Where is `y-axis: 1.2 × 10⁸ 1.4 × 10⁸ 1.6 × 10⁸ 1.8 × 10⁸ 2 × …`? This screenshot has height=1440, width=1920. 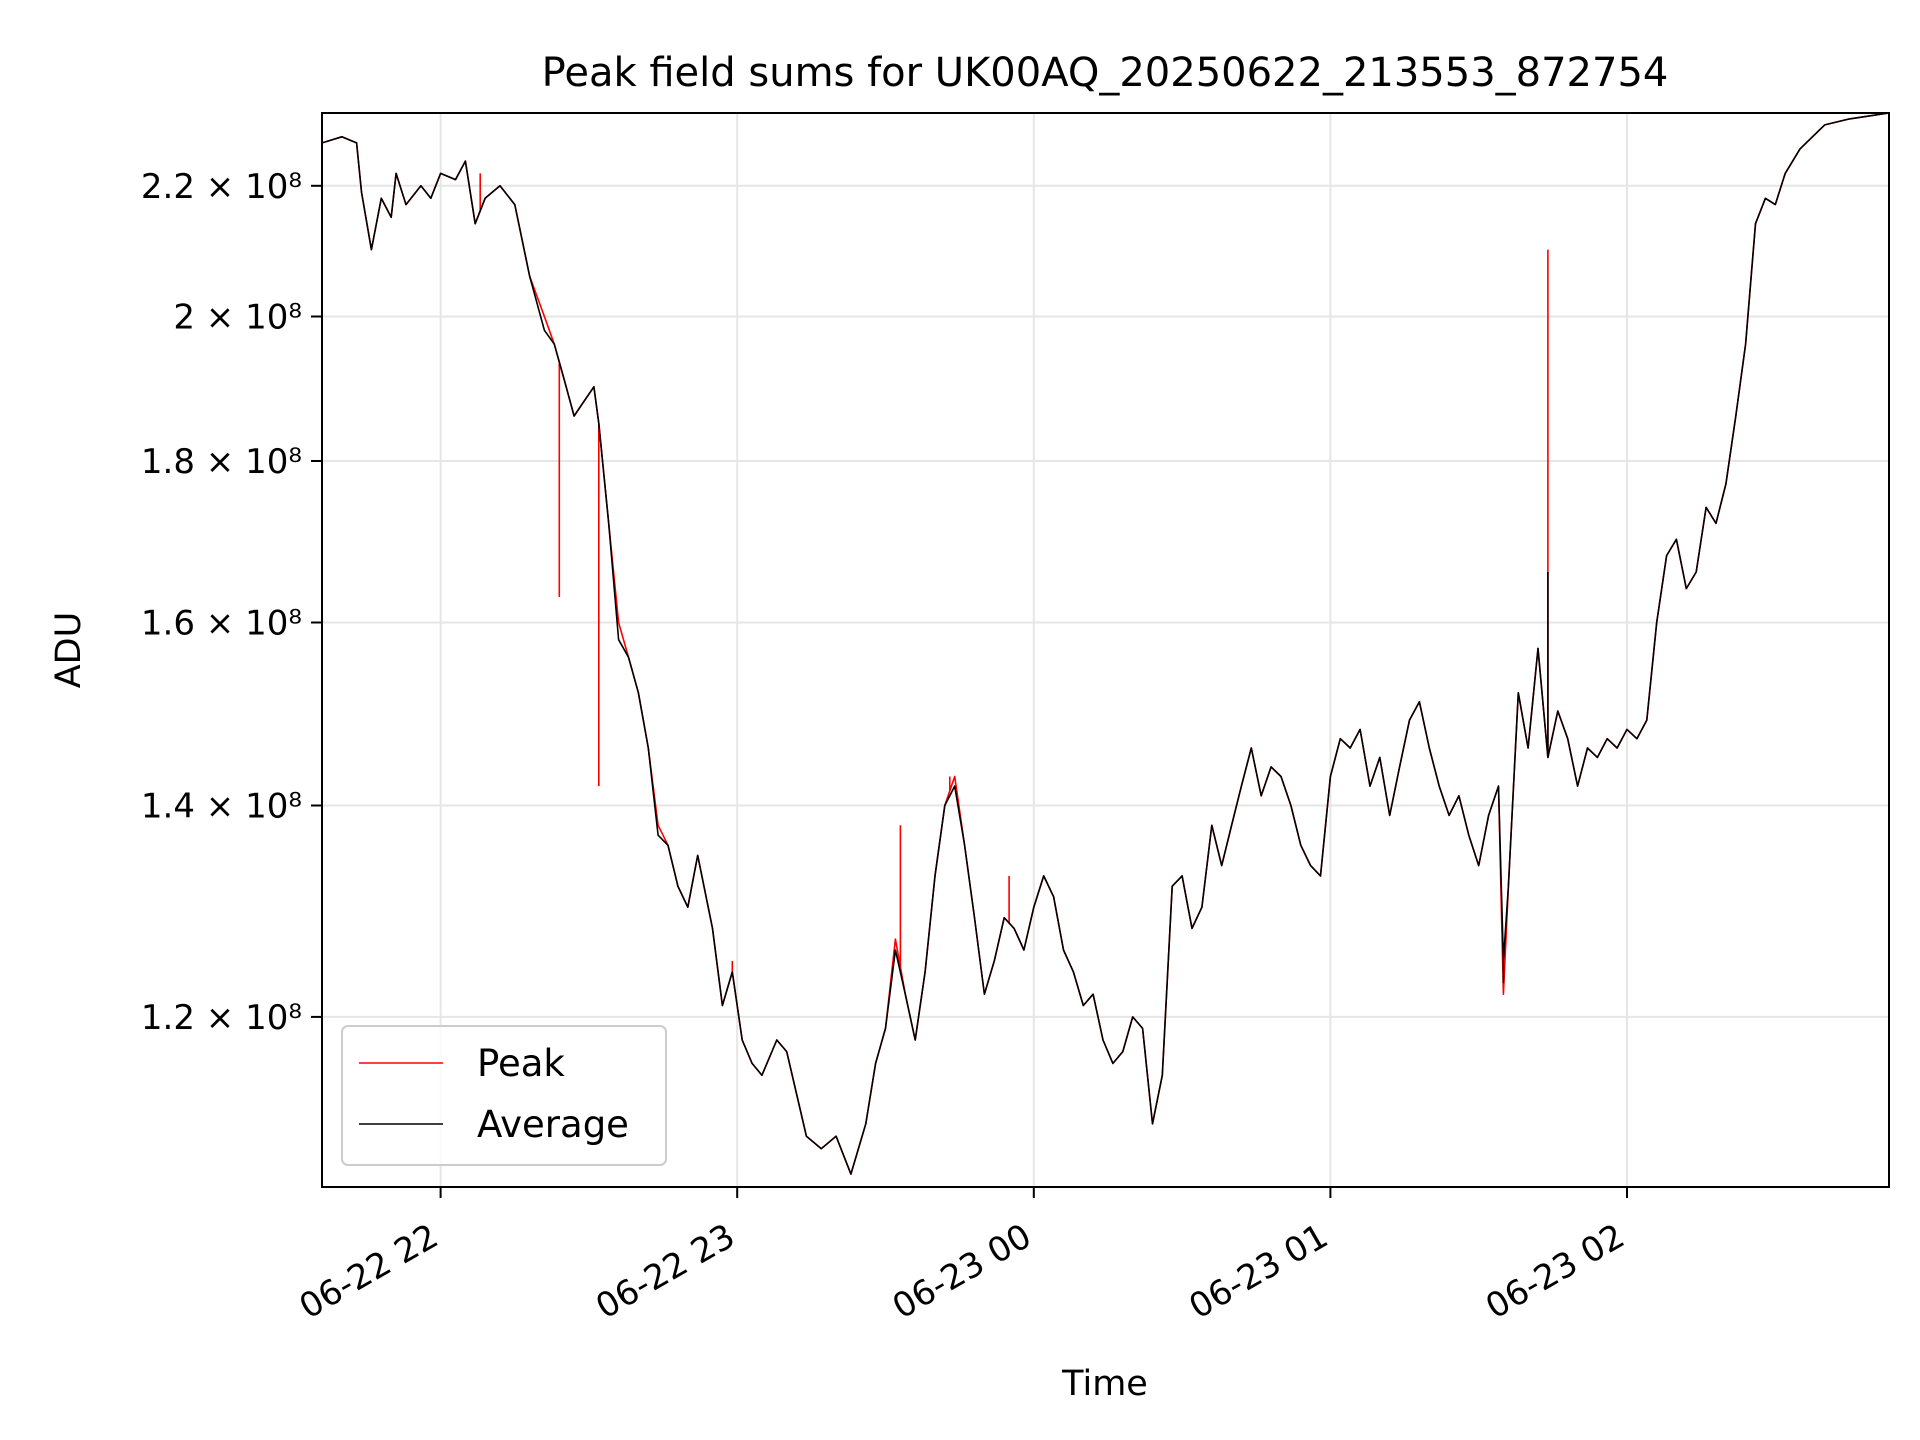
y-axis: 1.2 × 10⁸ 1.4 × 10⁸ 1.6 × 10⁸ 1.8 × 10⁸ 2 × … is located at coordinates (231, 602).